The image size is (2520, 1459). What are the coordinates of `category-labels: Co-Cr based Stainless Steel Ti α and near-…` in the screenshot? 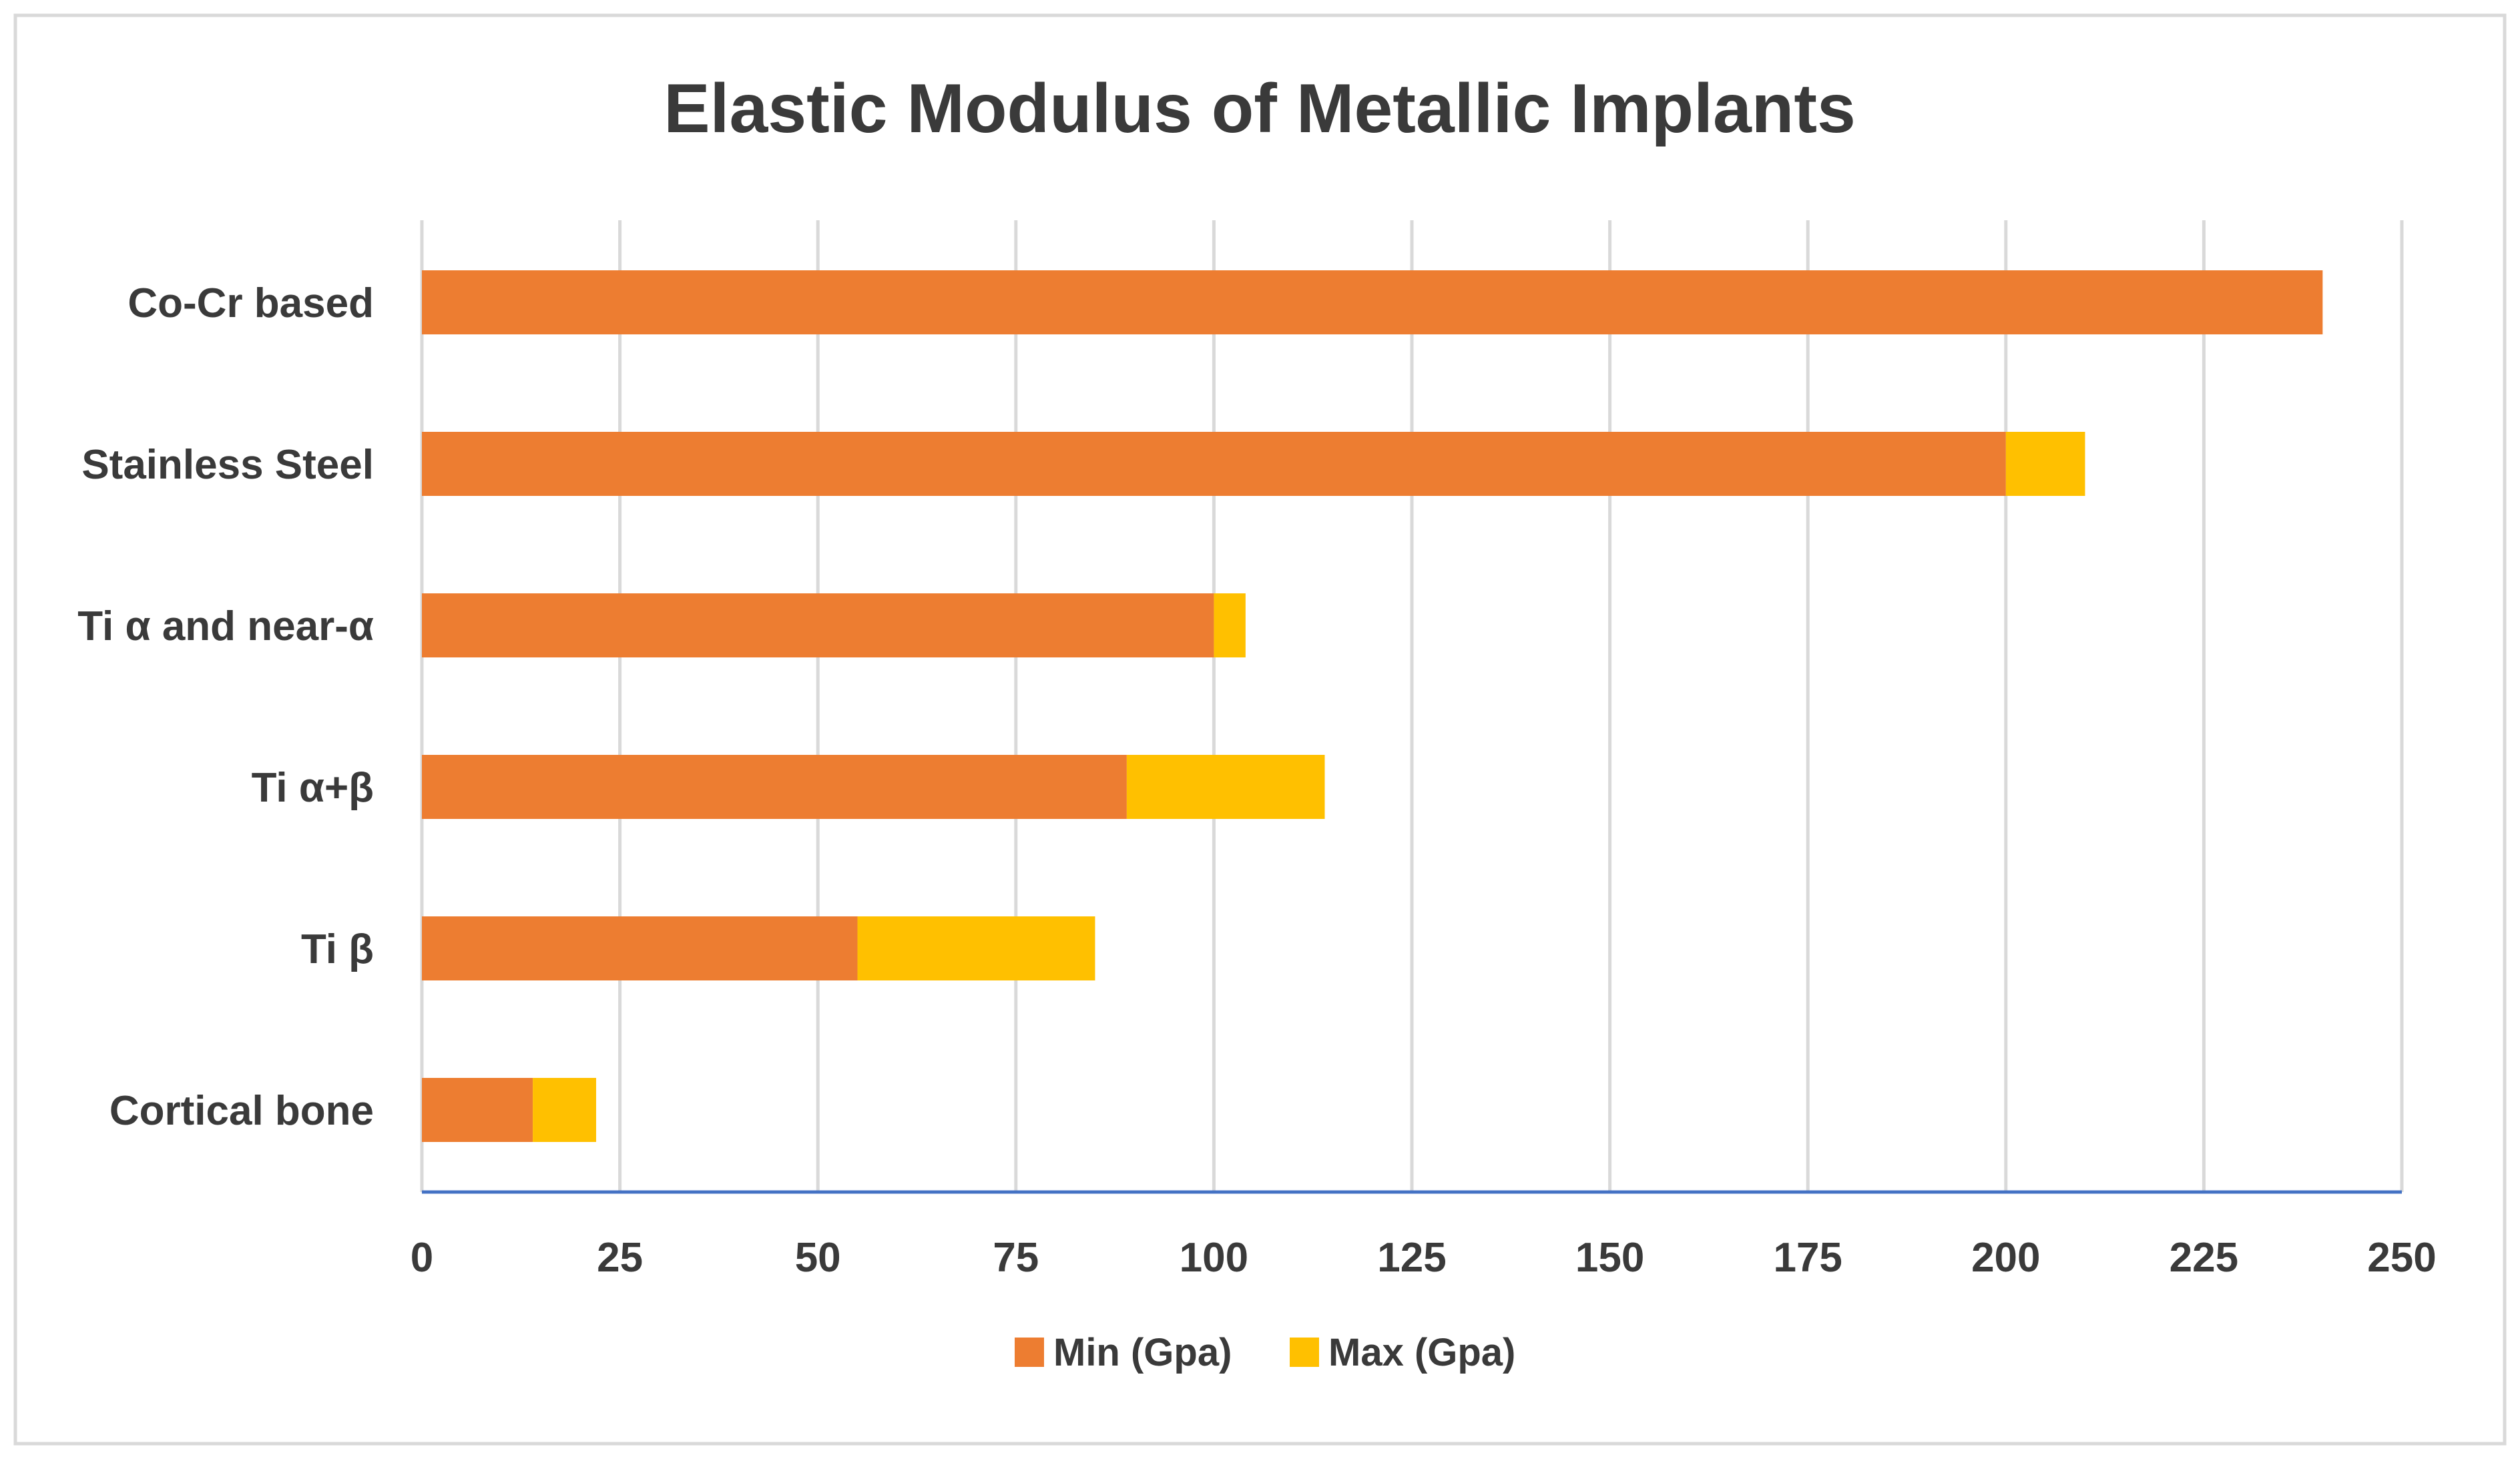 It's located at (225, 707).